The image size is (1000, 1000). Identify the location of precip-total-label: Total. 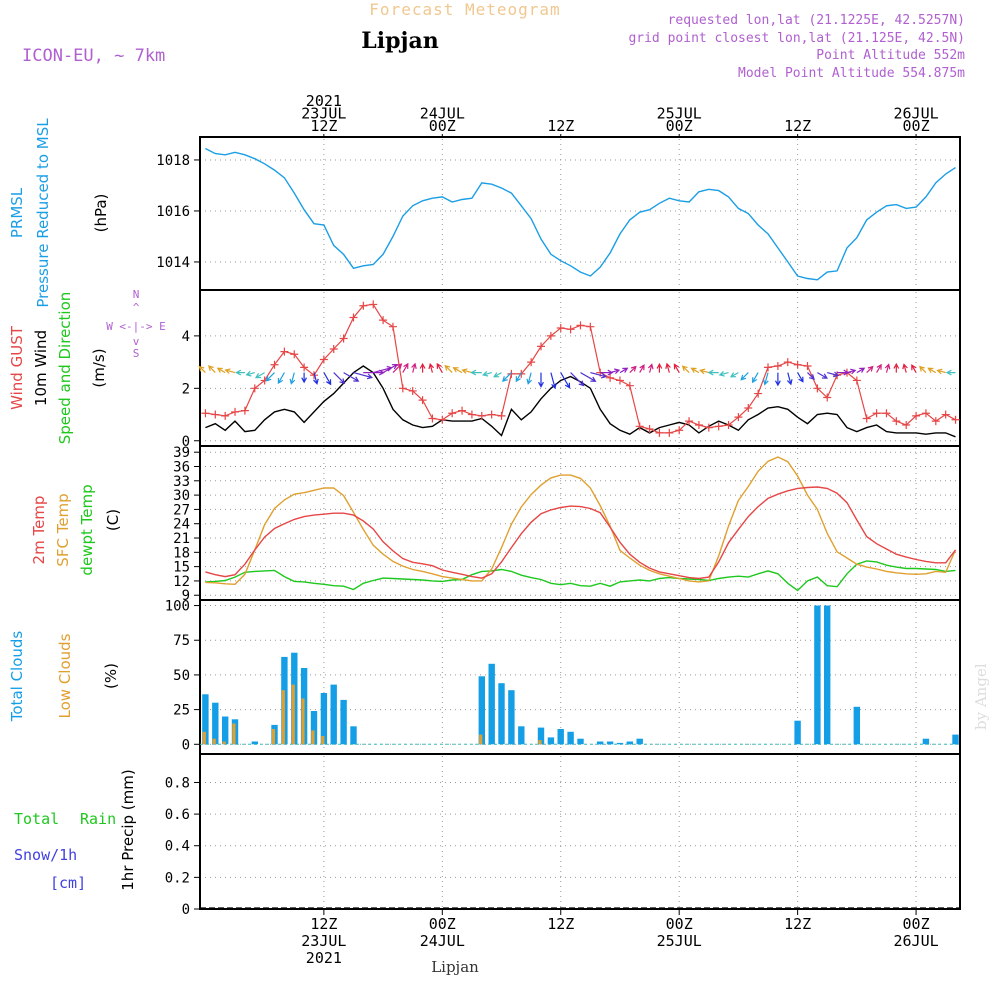
(36, 819).